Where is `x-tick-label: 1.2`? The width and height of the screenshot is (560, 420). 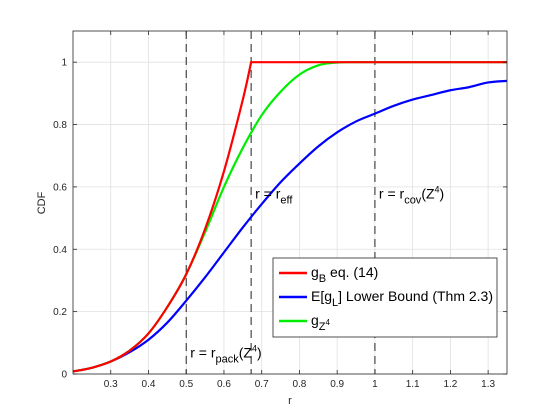 x-tick-label: 1.2 is located at coordinates (450, 384).